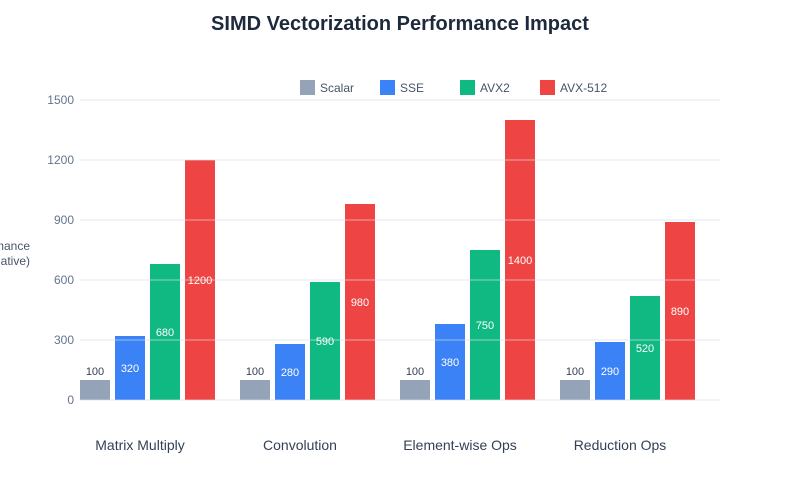  I want to click on data-label: 520, so click(645, 349).